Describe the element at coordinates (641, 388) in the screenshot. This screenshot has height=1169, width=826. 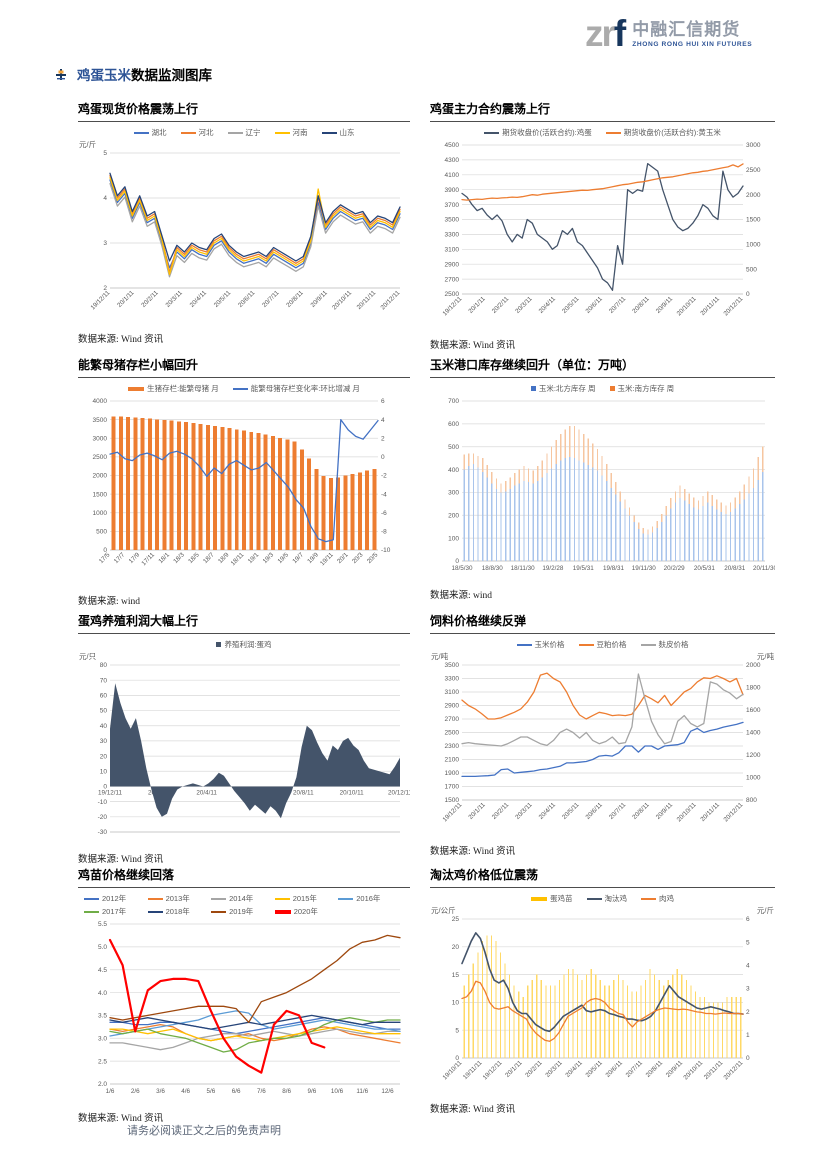
I see `legend-item: 玉米:南方库存 周` at that location.